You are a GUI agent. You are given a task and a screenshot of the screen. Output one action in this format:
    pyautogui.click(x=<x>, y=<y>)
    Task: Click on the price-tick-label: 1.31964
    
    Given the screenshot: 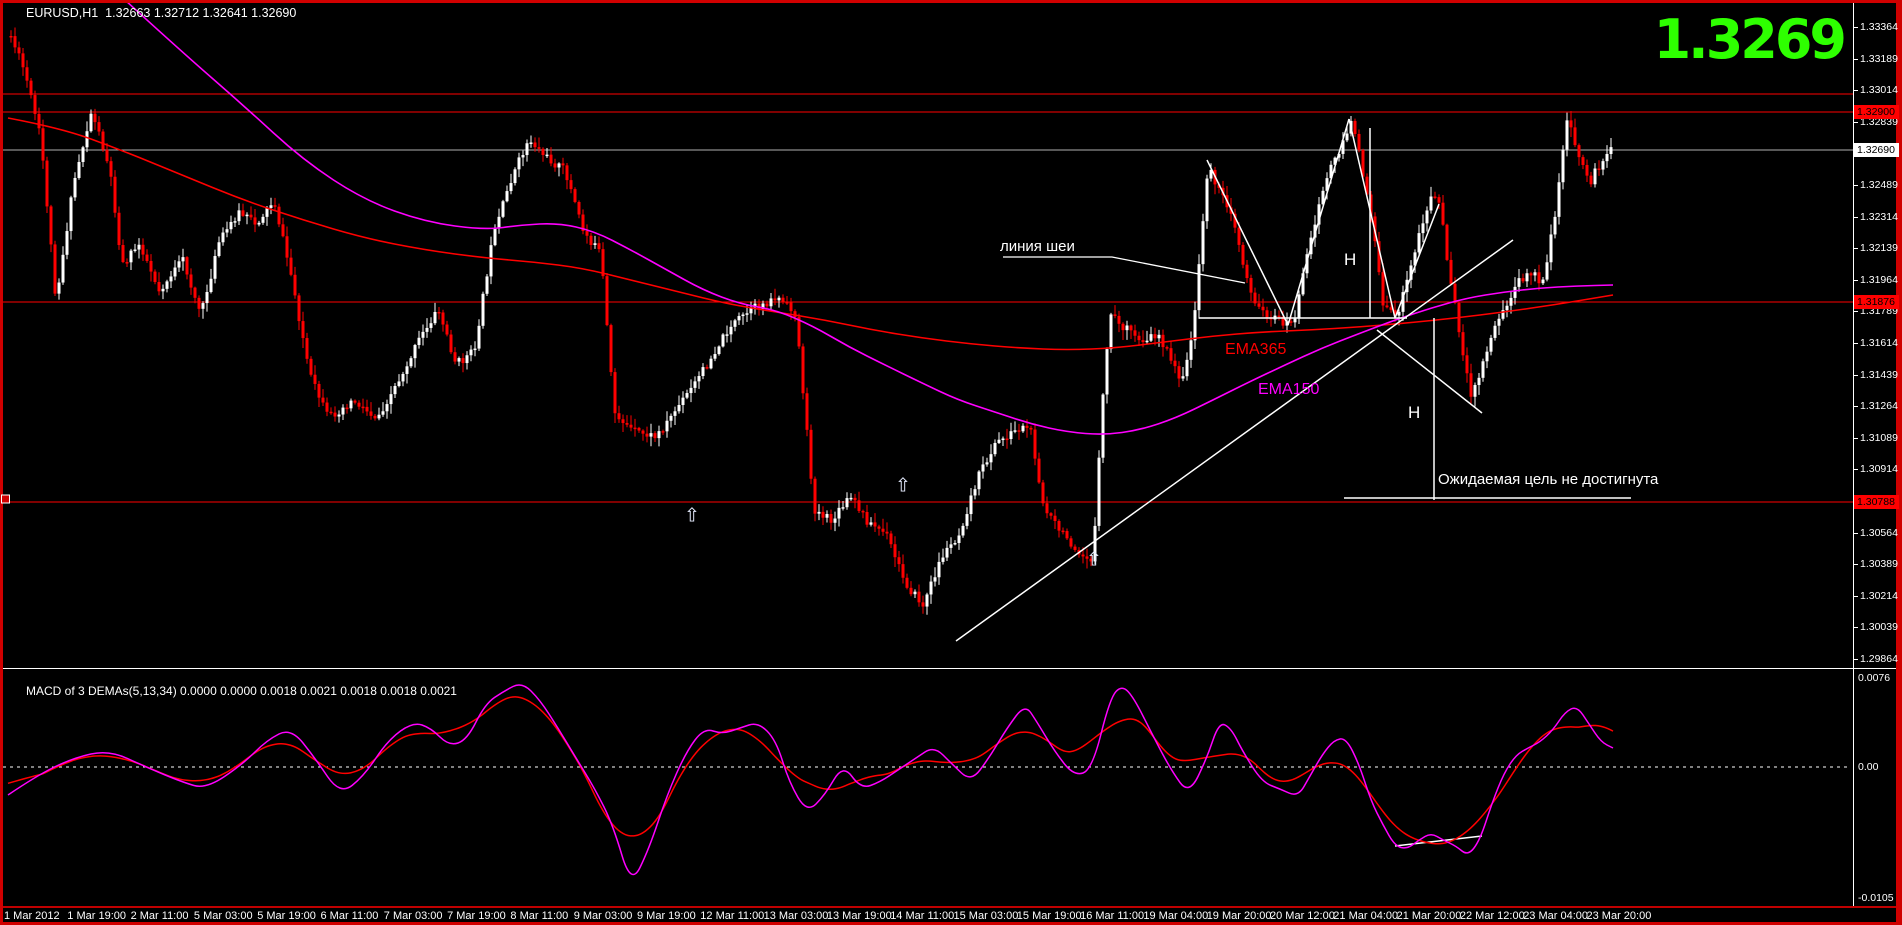 What is the action you would take?
    pyautogui.click(x=1879, y=279)
    